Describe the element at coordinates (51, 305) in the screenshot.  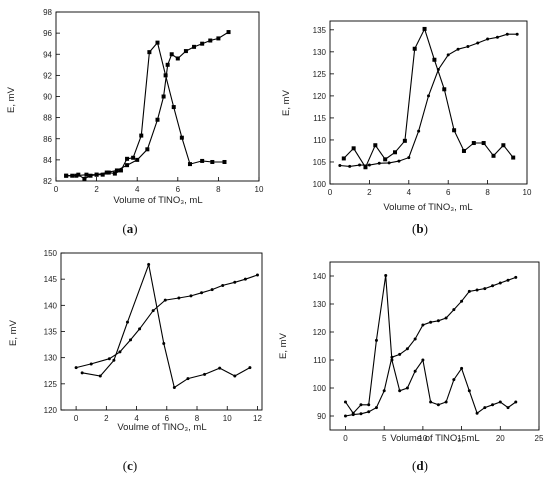
I see `y-tick-label: 140` at that location.